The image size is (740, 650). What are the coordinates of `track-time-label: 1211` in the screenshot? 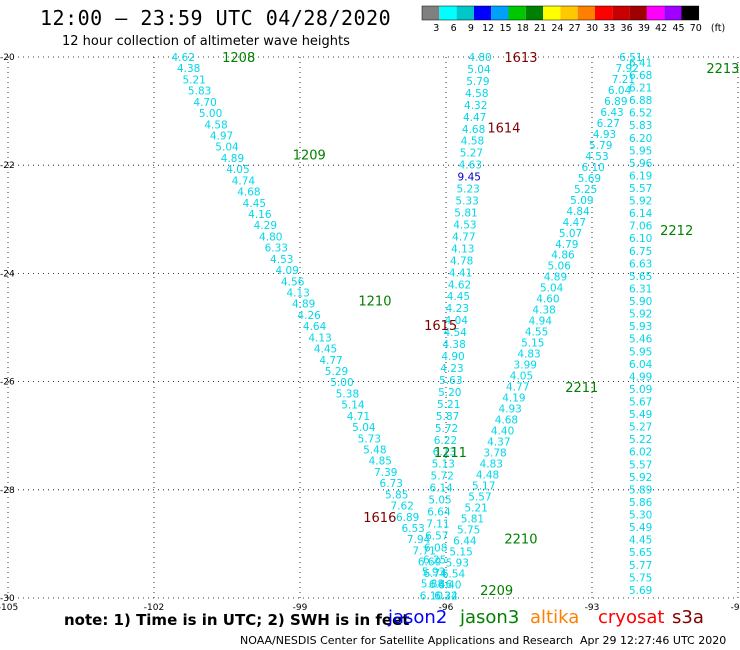 It's located at (450, 453).